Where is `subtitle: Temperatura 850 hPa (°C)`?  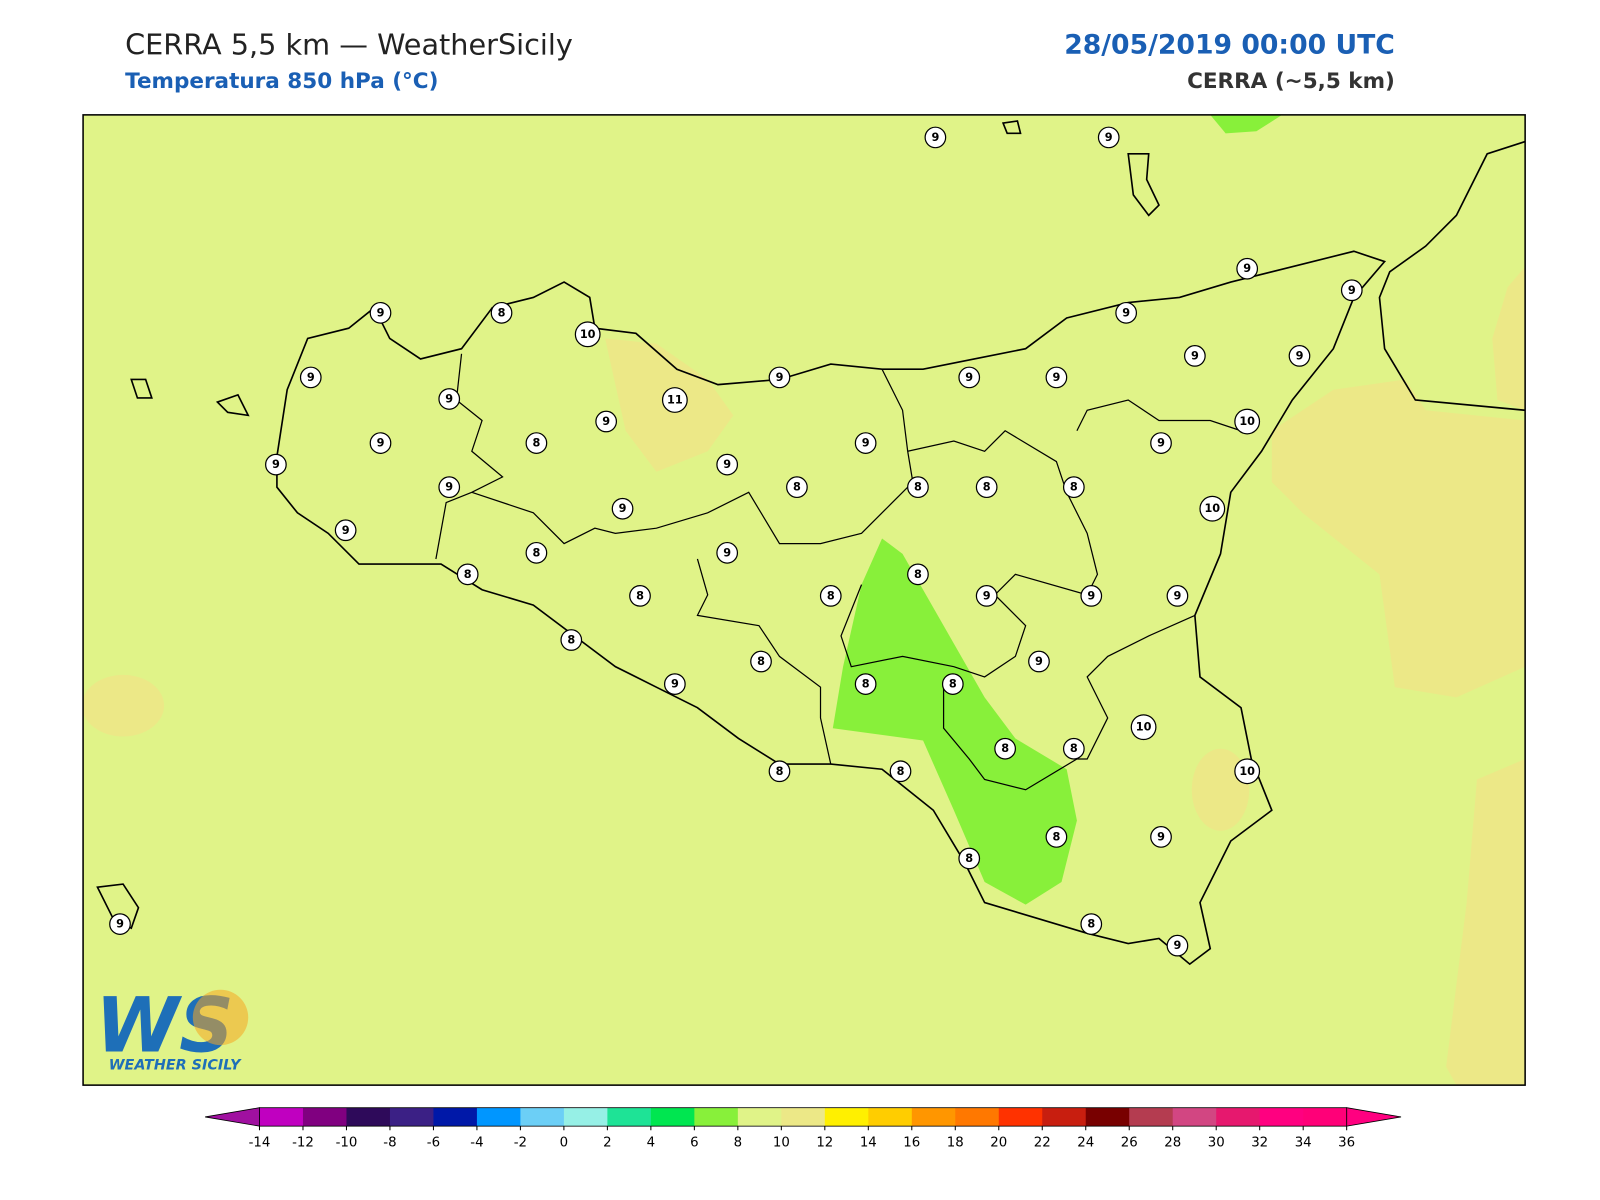 subtitle: Temperatura 850 hPa (°C) is located at coordinates (281, 81).